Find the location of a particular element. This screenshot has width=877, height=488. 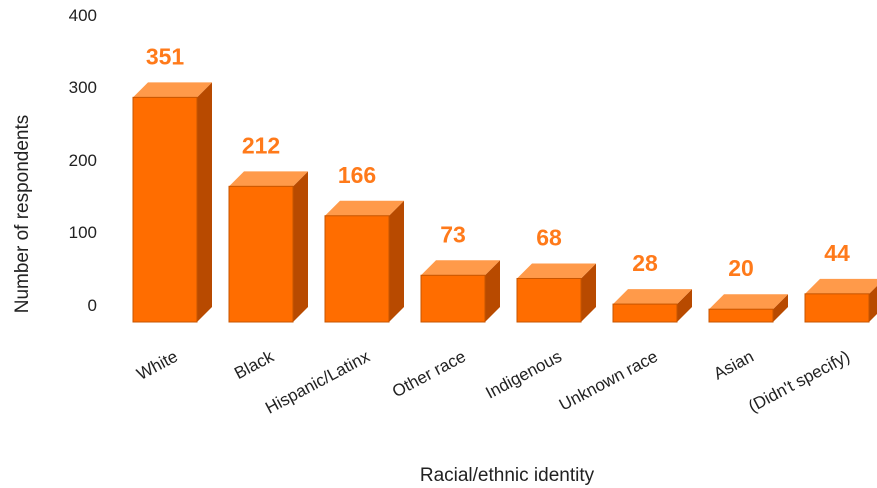

x-category-label: Asian is located at coordinates (733, 365).